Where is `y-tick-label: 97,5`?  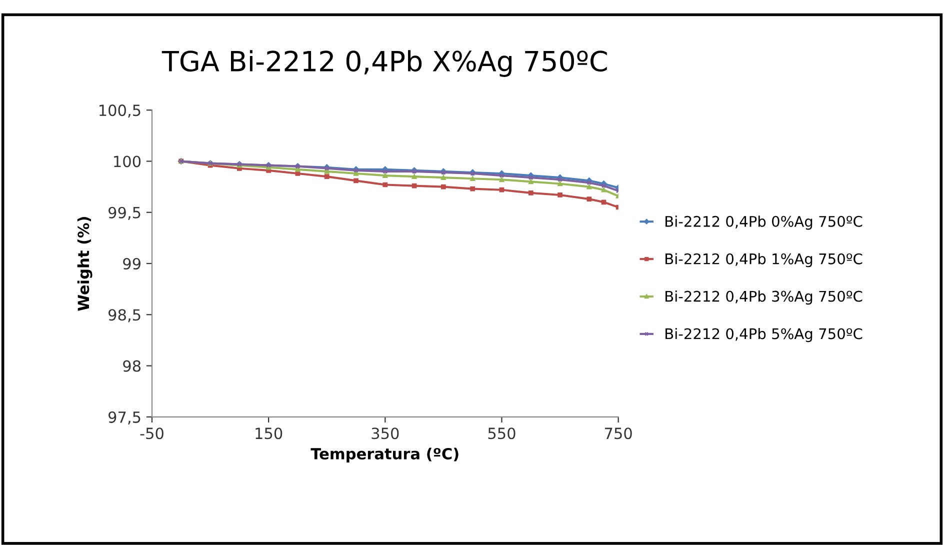
y-tick-label: 97,5 is located at coordinates (124, 418).